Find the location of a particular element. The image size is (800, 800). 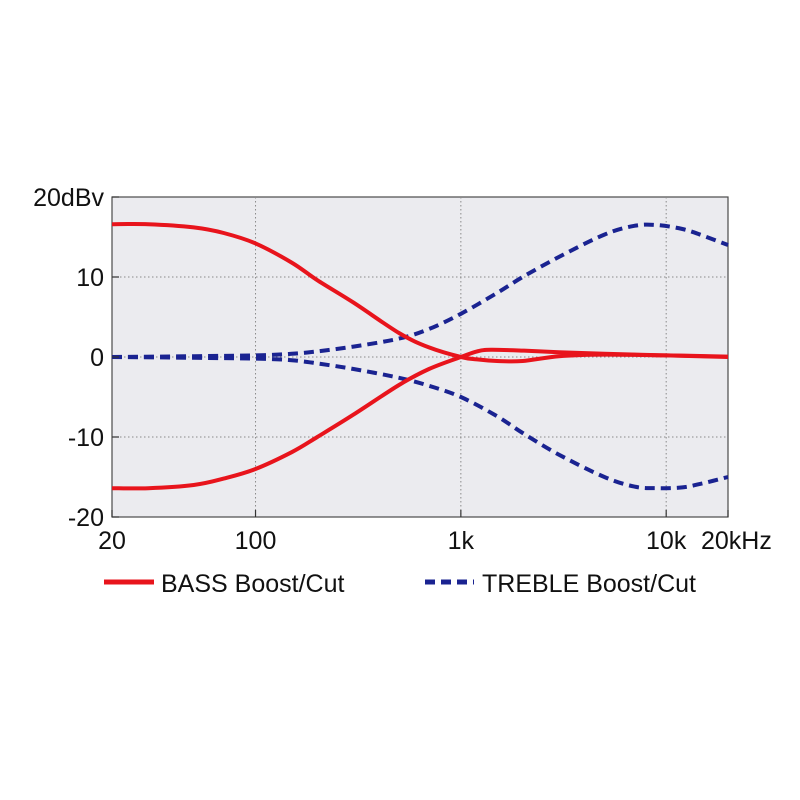

x-tick-label: 1k is located at coordinates (461, 541).